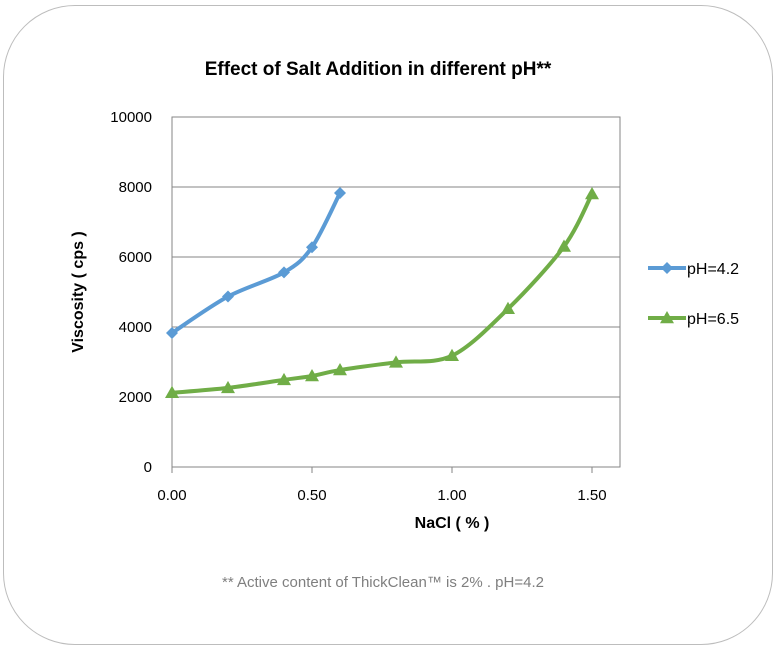 The width and height of the screenshot is (780, 652). I want to click on x-axis-ticks: 0.00 0.50 1.00 1.50, so click(382, 485).